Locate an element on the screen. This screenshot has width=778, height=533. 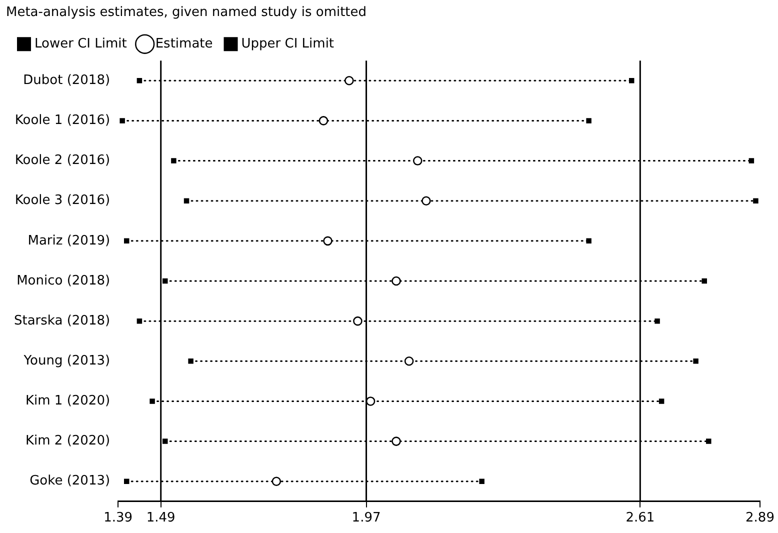
legend-label: Upper CI Limit is located at coordinates (287, 44).